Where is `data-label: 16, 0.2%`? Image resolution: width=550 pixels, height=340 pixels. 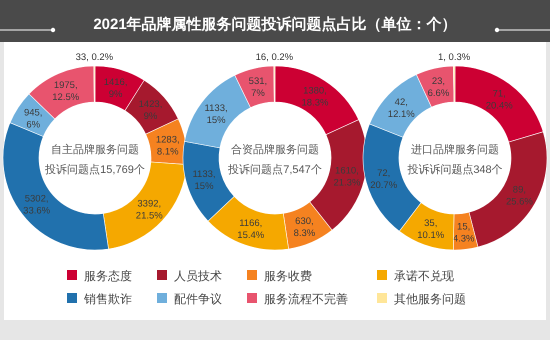
data-label: 16, 0.2% is located at coordinates (275, 57).